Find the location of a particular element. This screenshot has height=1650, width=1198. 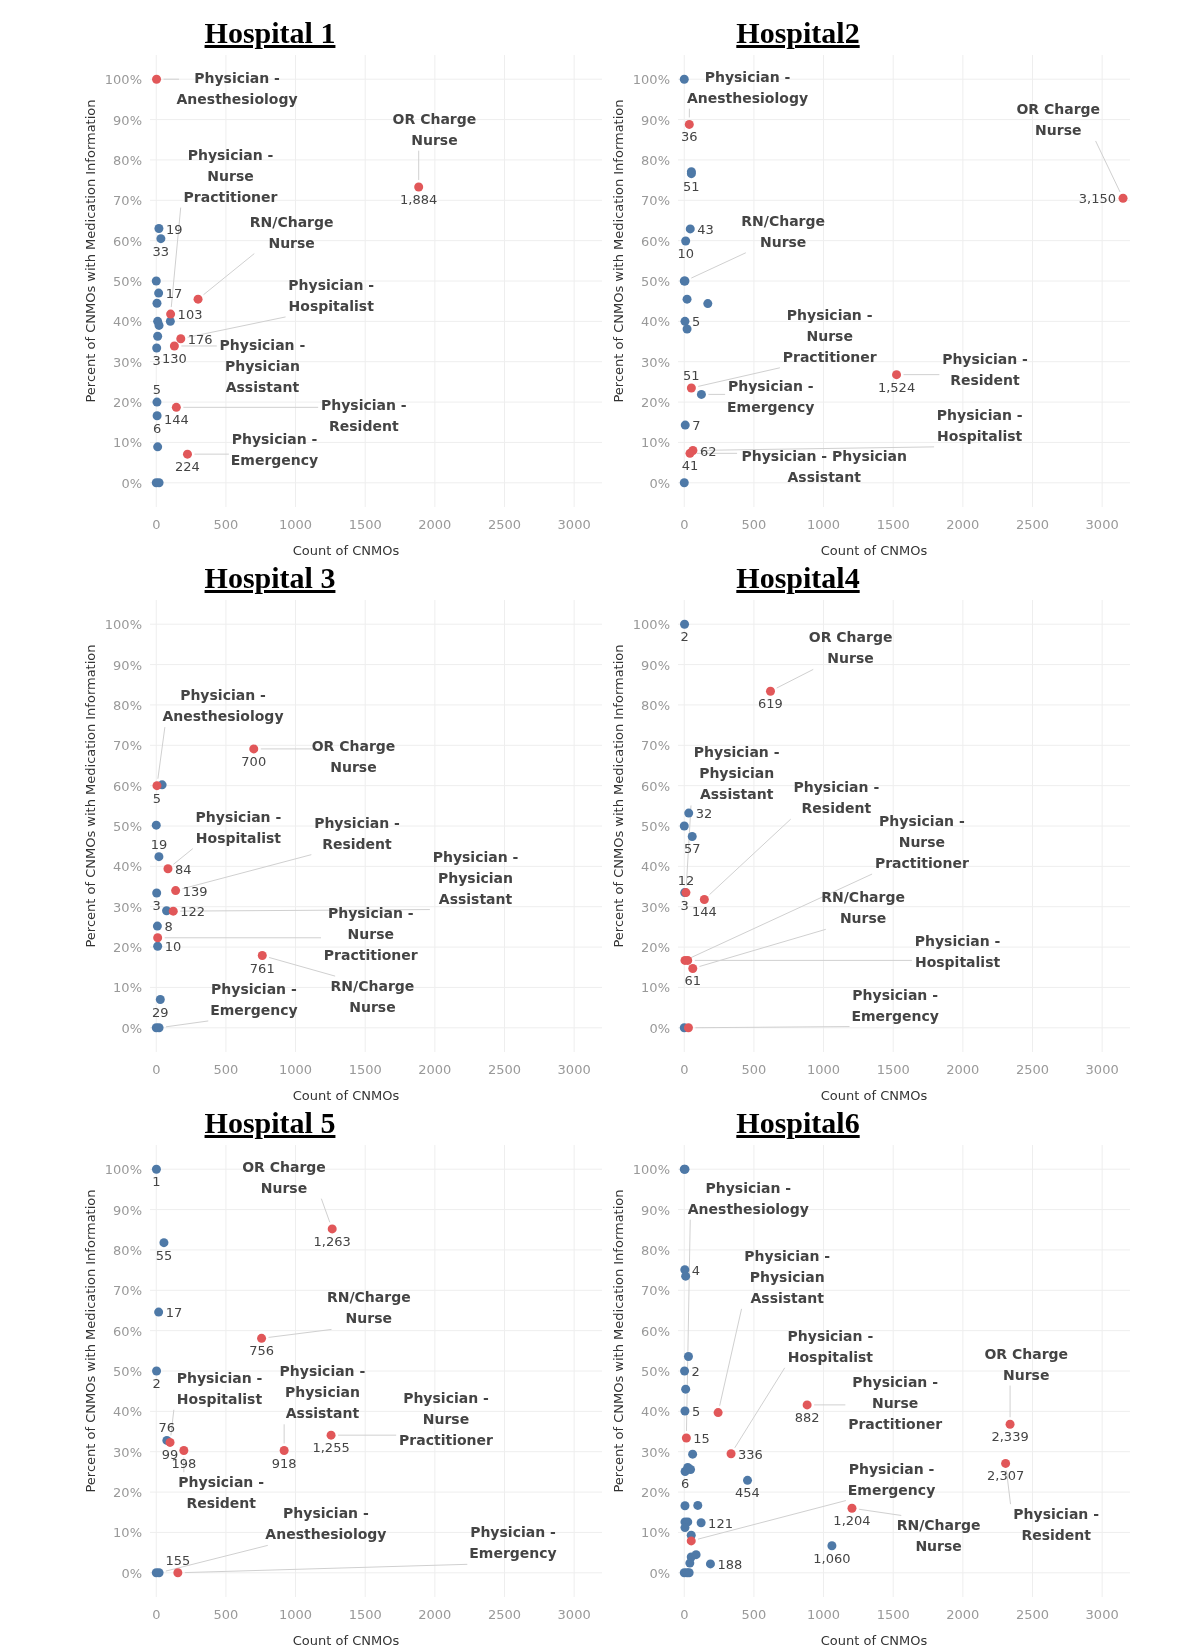

y-tick-label: 20% is located at coordinates (655, 403).